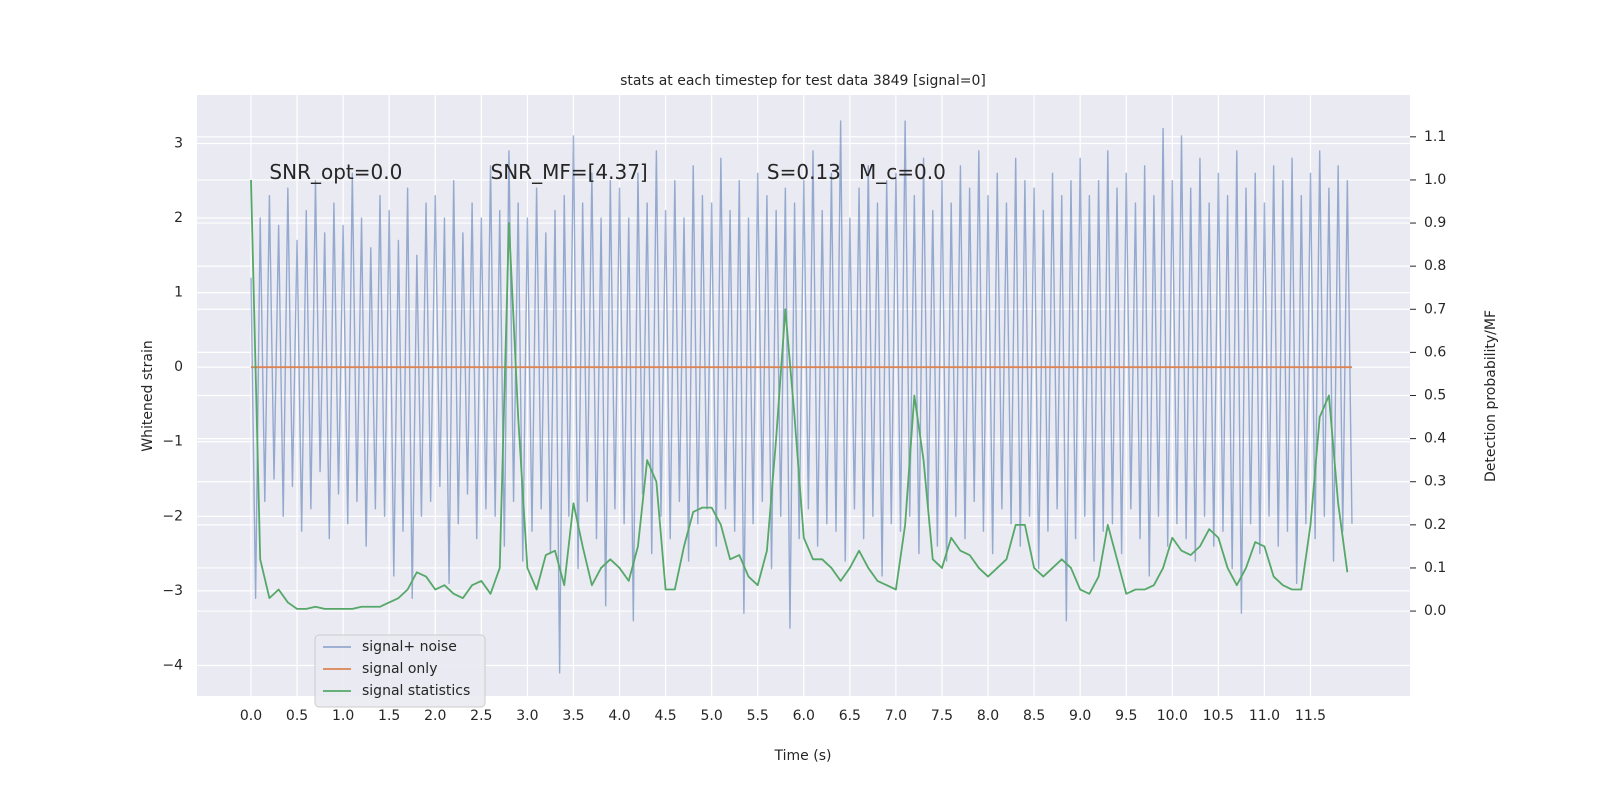  What do you see at coordinates (804, 172) in the screenshot?
I see `annotation: S=0.13` at bounding box center [804, 172].